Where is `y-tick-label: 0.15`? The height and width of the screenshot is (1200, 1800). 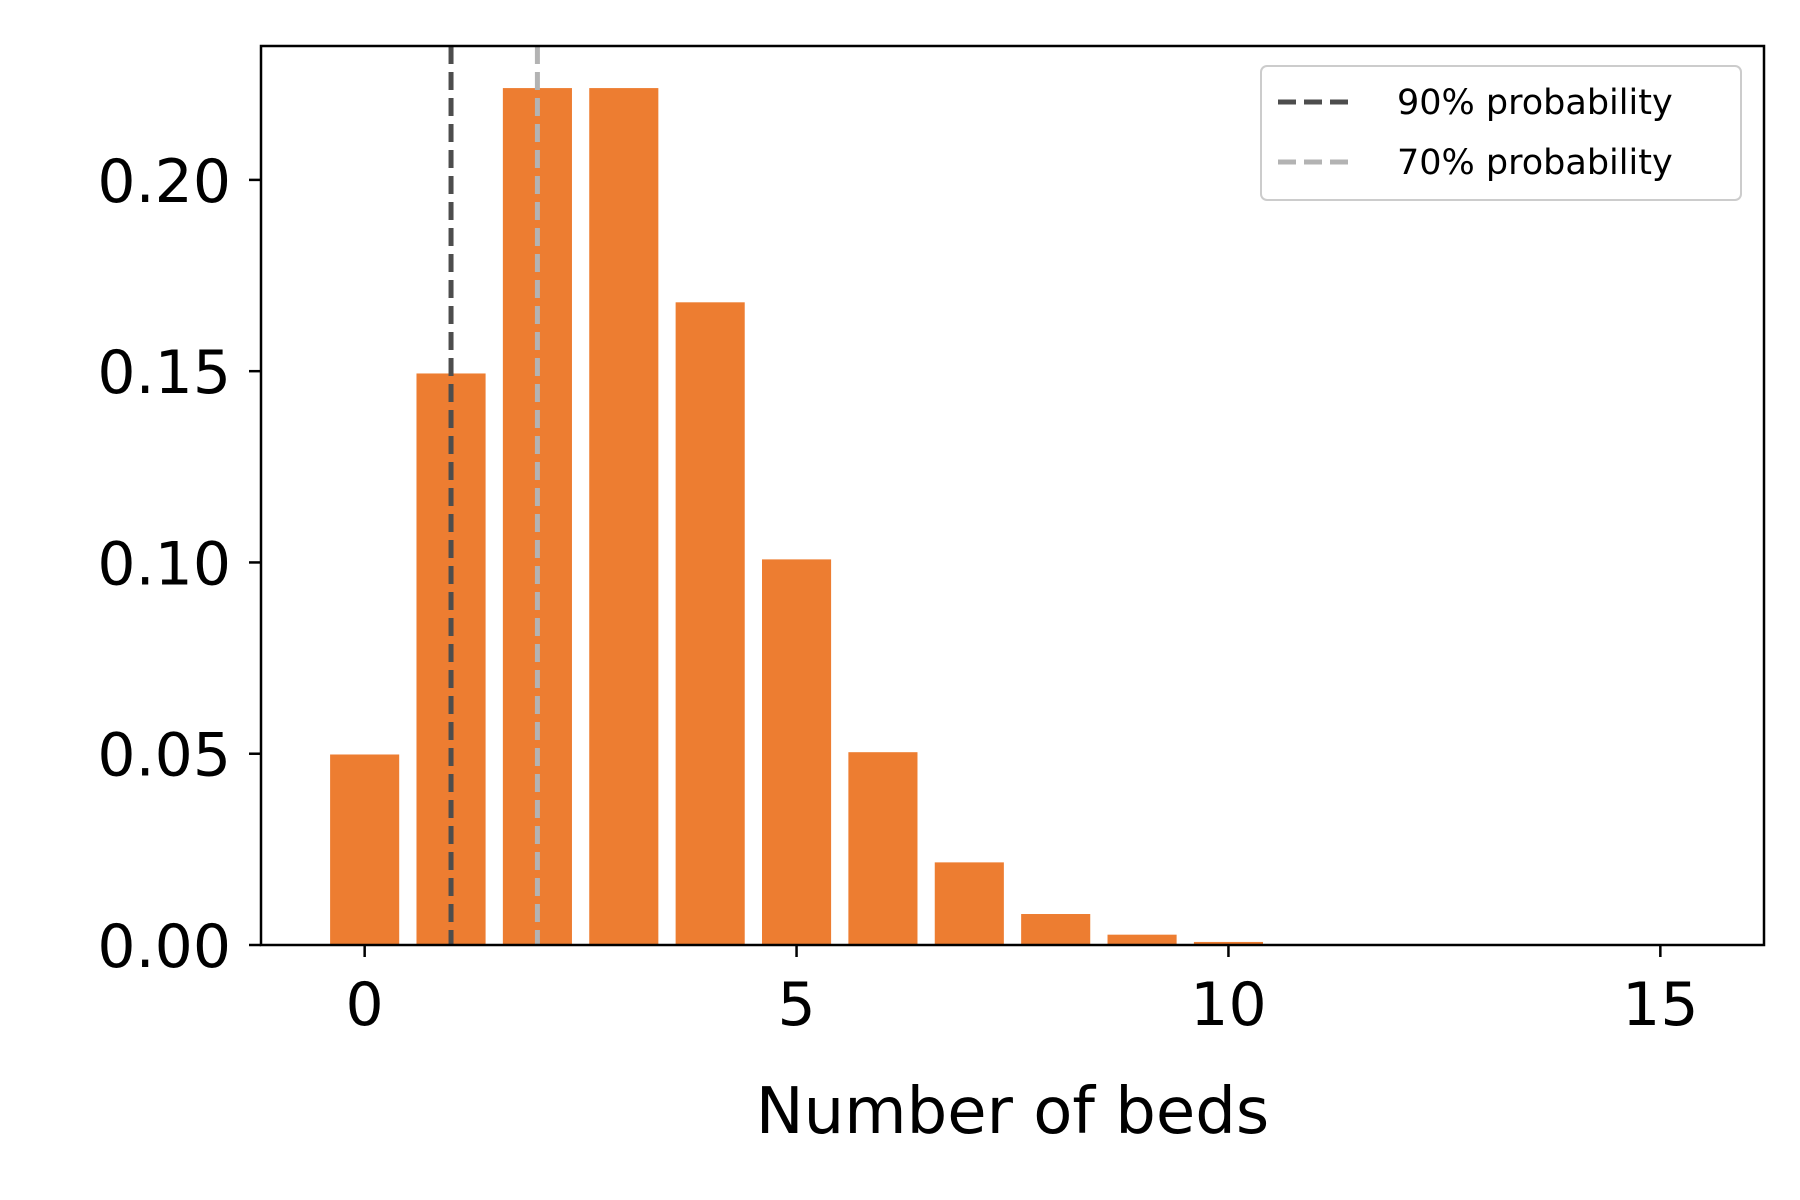
y-tick-label: 0.15 is located at coordinates (164, 373).